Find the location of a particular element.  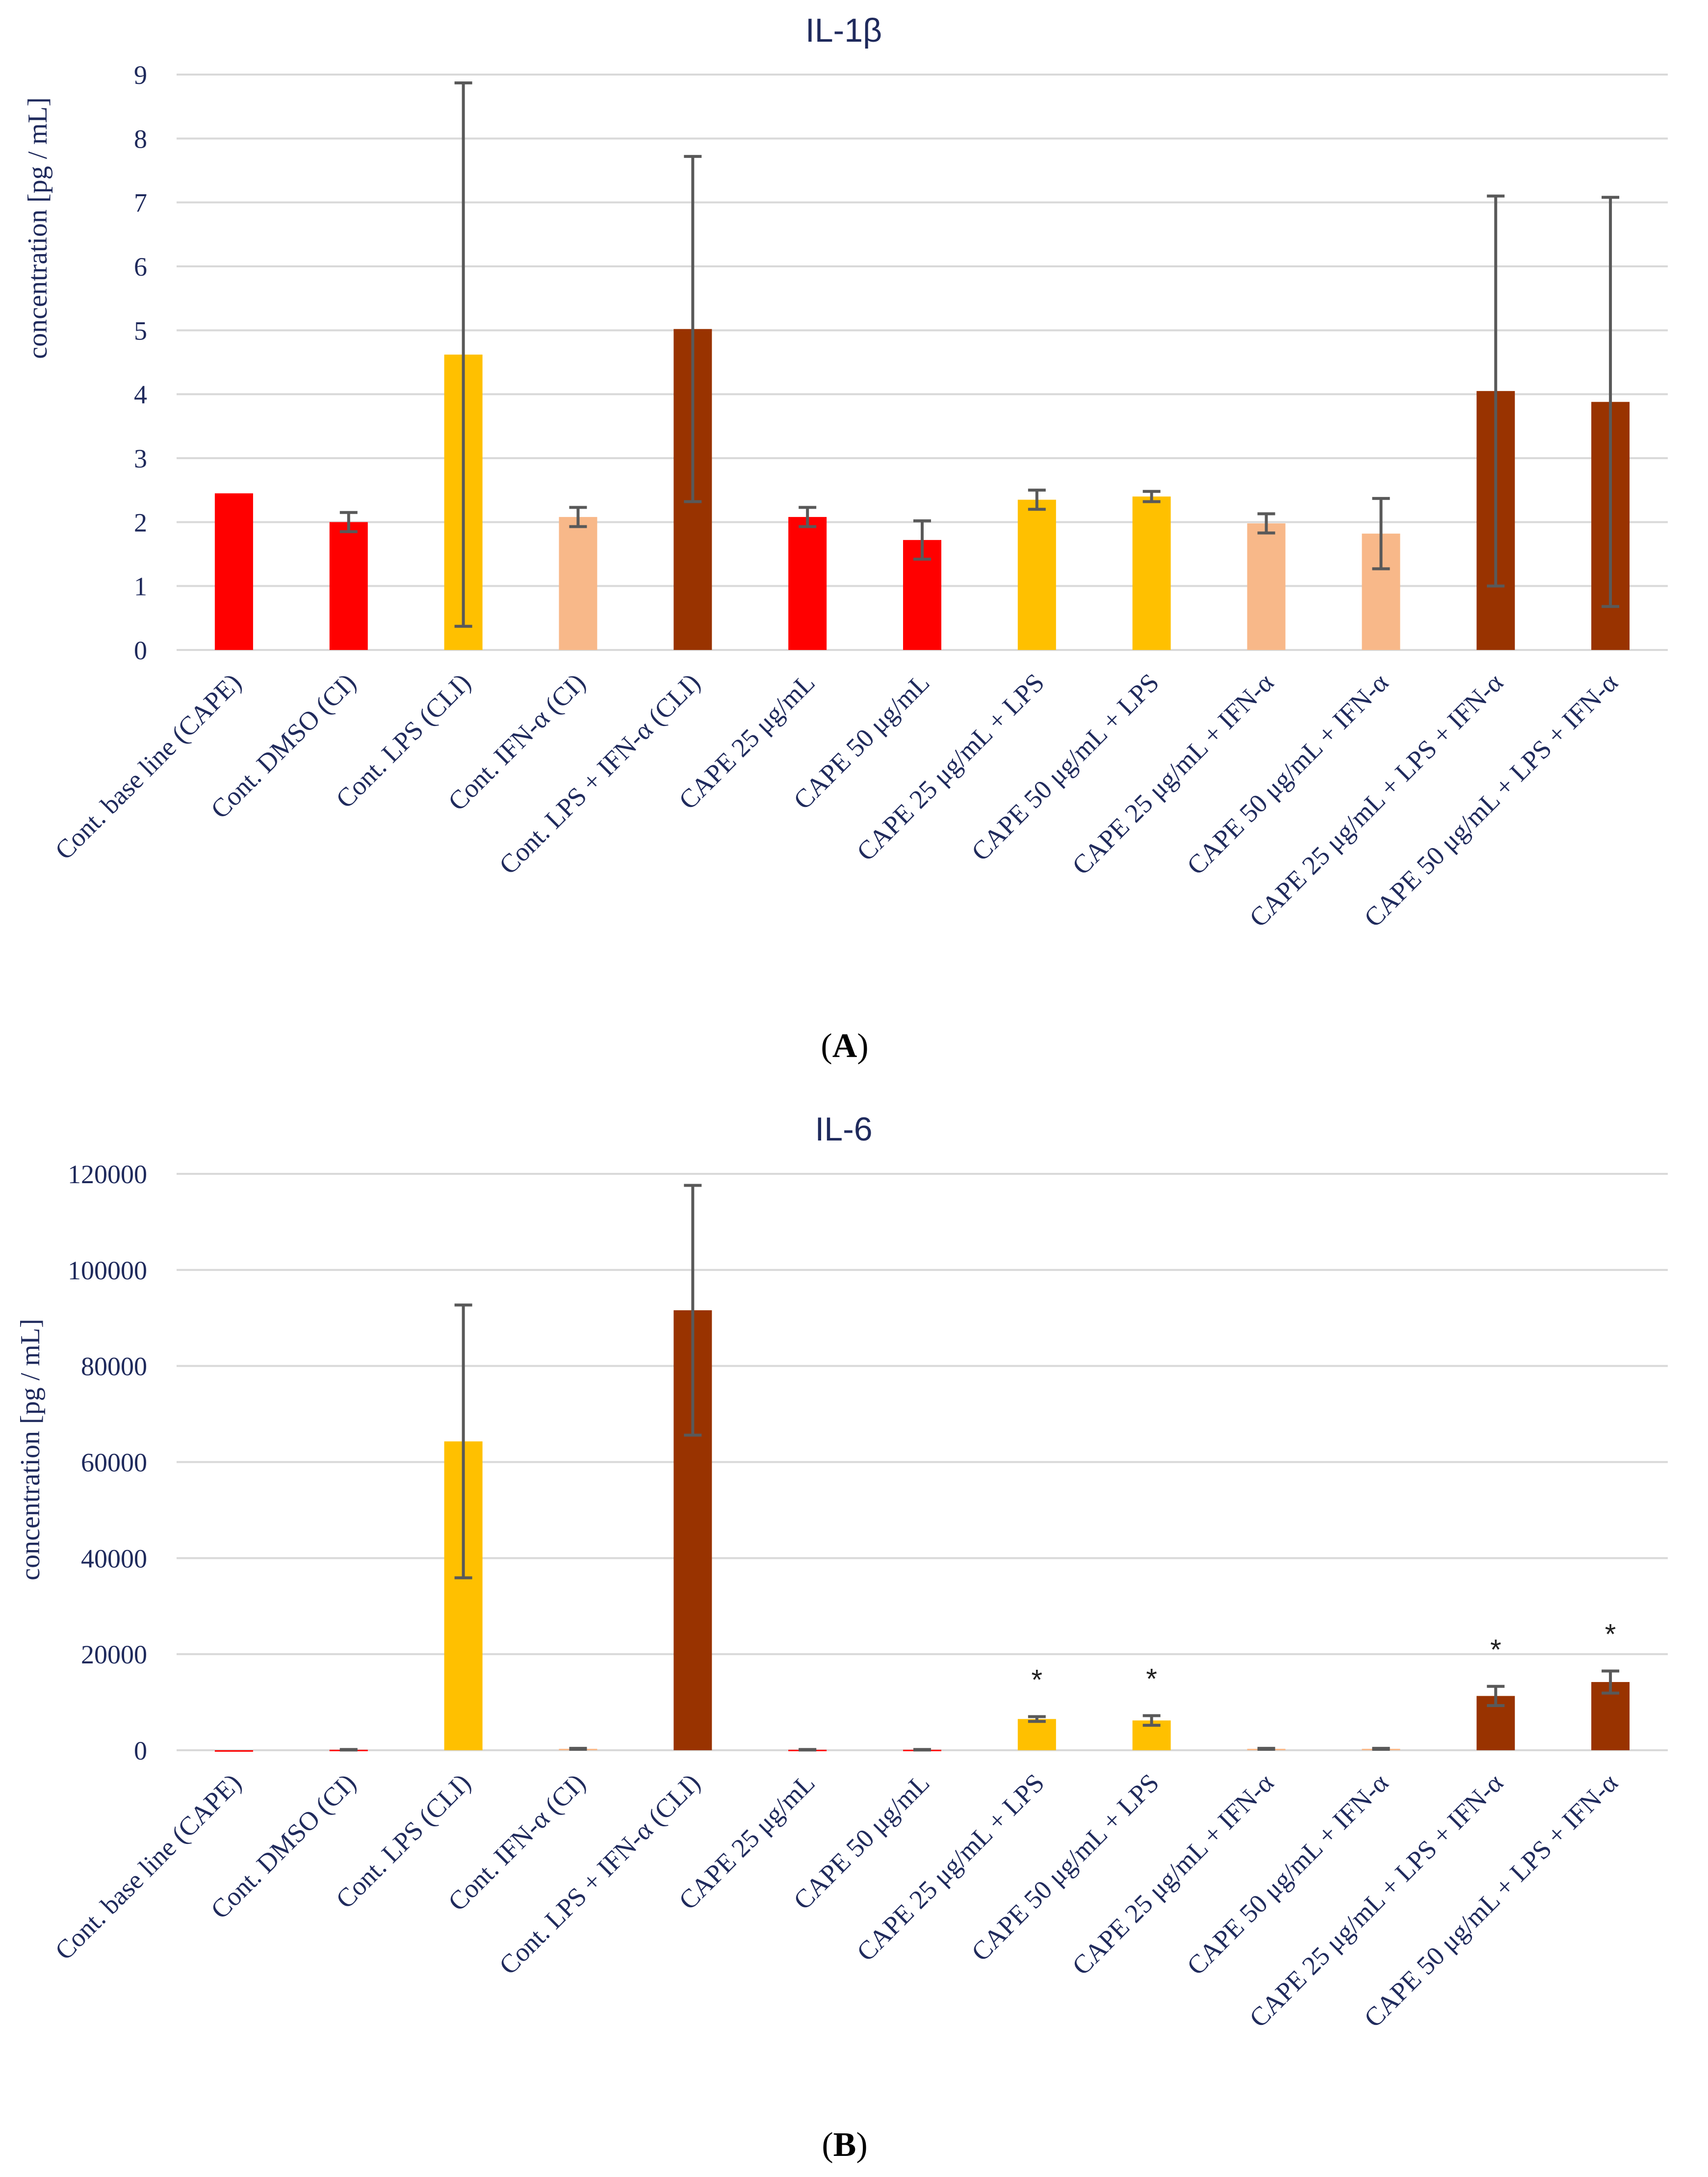

y-tick-label: 80000 is located at coordinates (114, 1366).